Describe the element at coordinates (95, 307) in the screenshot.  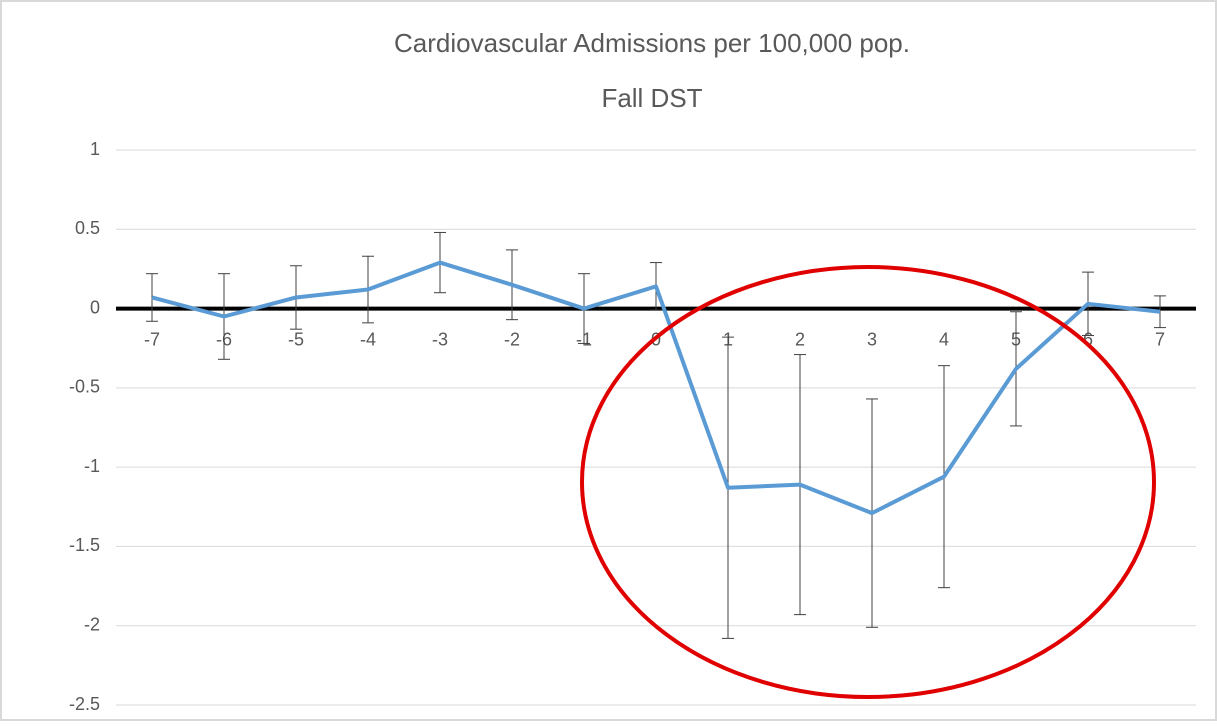
I see `y-tick-label: 0` at that location.